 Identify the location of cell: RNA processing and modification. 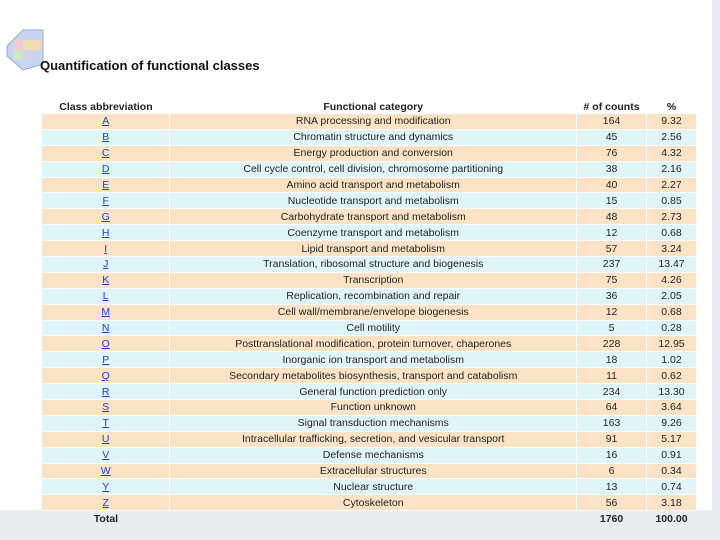
(373, 122).